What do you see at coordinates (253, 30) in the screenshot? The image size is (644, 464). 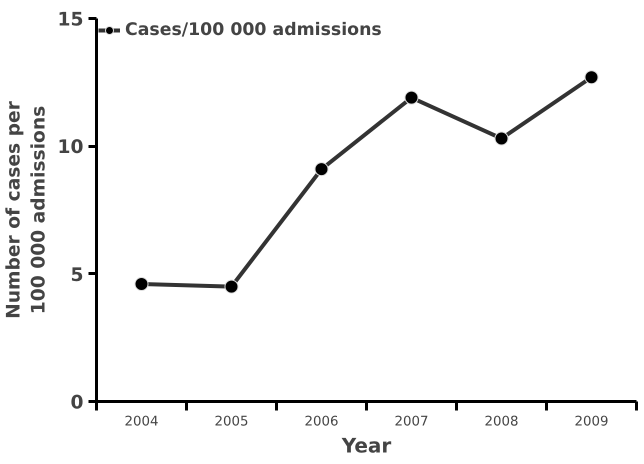 I see `legend-label: Cases/100 000 admissions` at bounding box center [253, 30].